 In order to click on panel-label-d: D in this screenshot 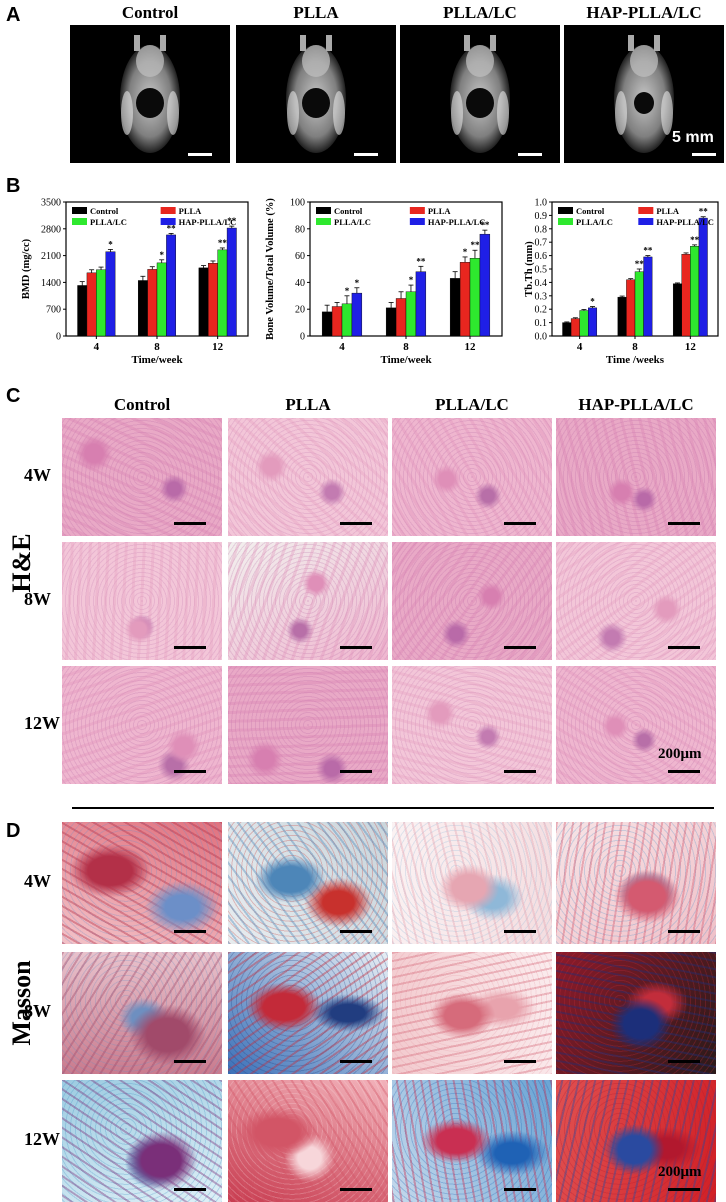, I will do `click(13, 831)`.